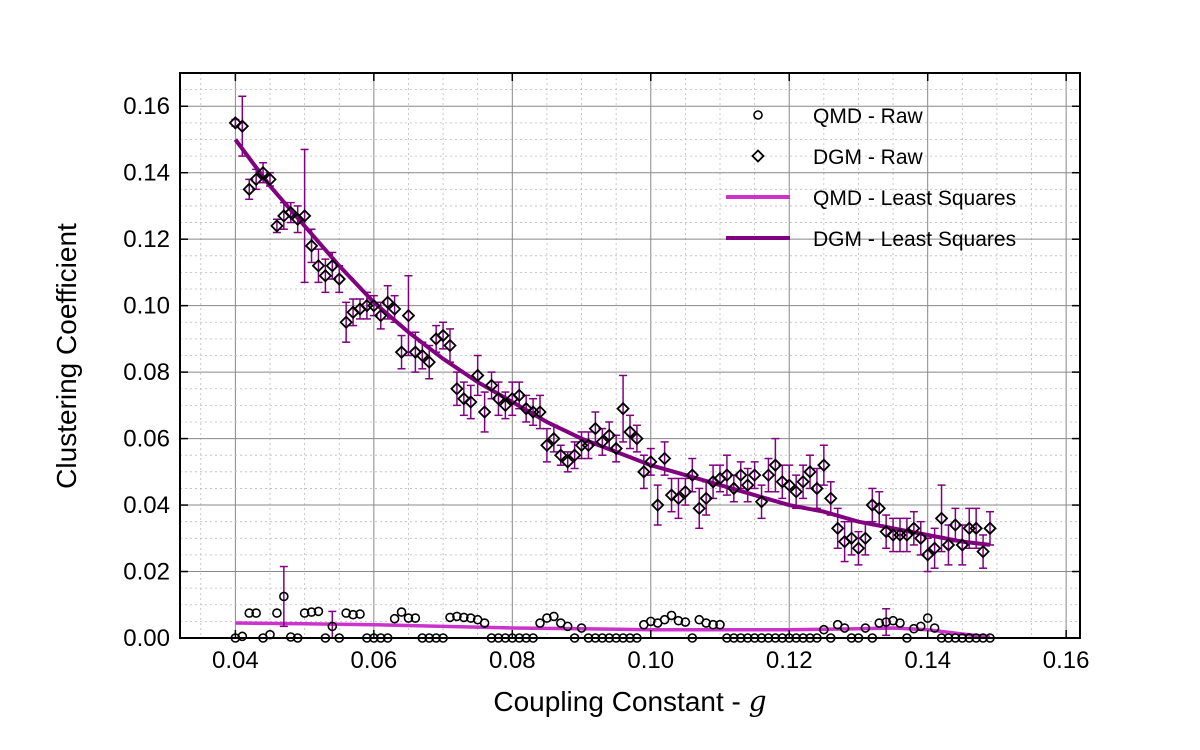 This screenshot has width=1200, height=750. What do you see at coordinates (914, 198) in the screenshot?
I see `legend-label: QMD - Least Squares` at bounding box center [914, 198].